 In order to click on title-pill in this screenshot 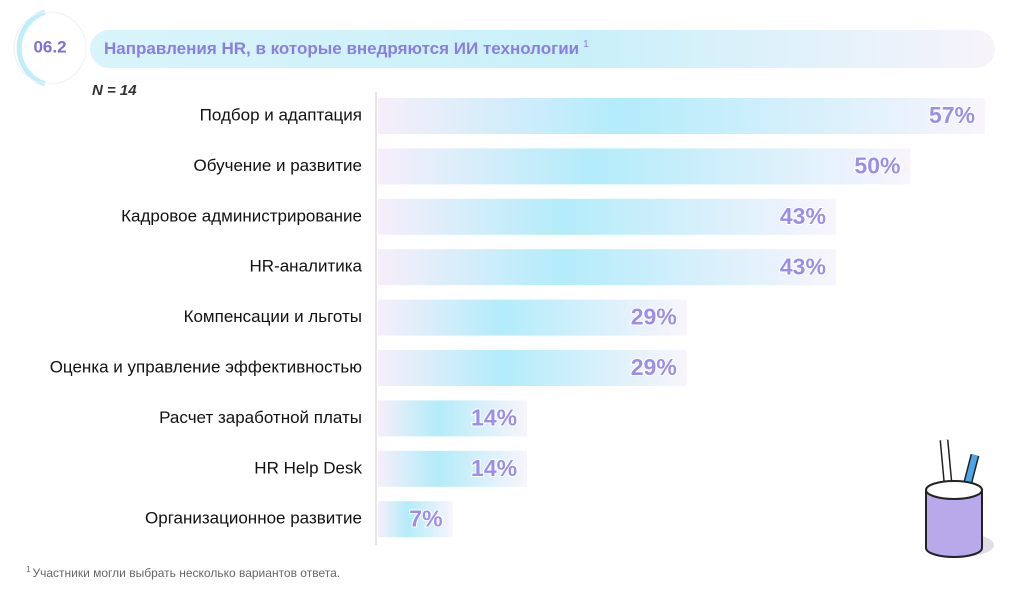, I will do `click(542, 49)`.